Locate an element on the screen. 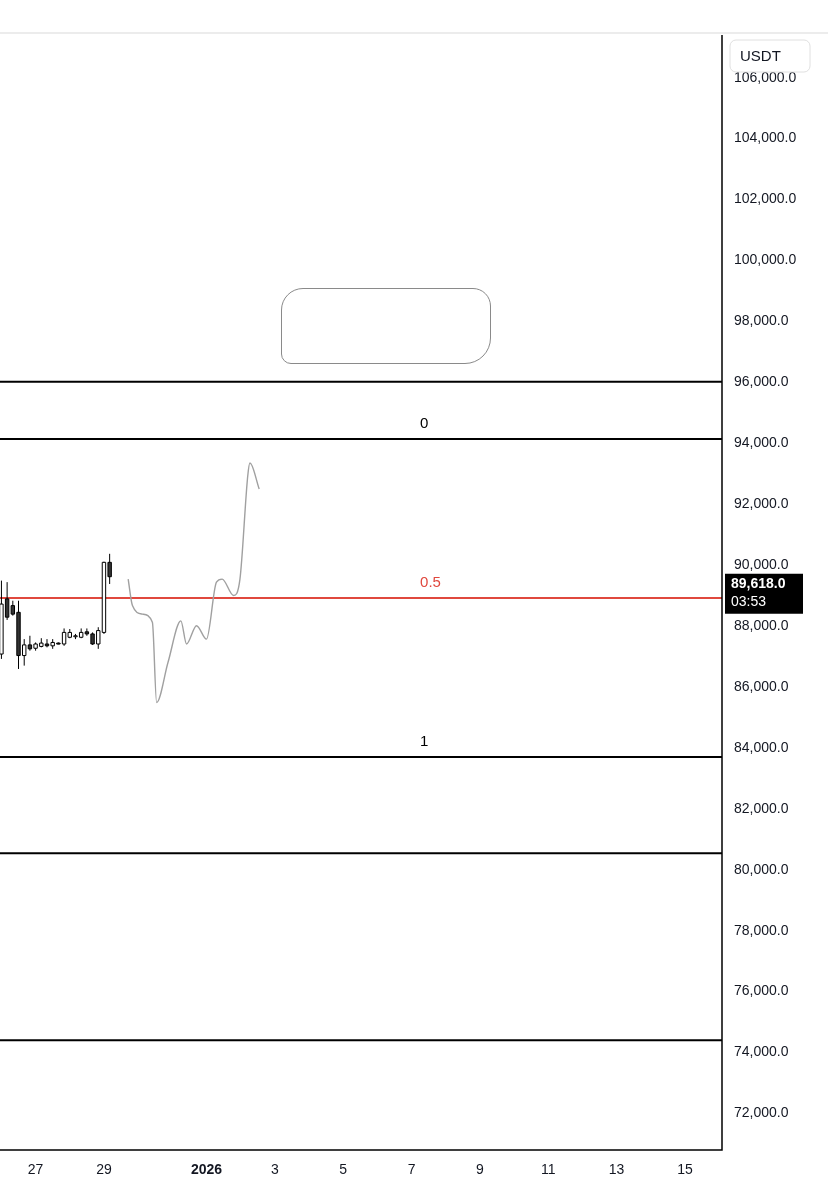 This screenshot has height=1202, width=828. x-tick-label: 11 is located at coordinates (548, 1169).